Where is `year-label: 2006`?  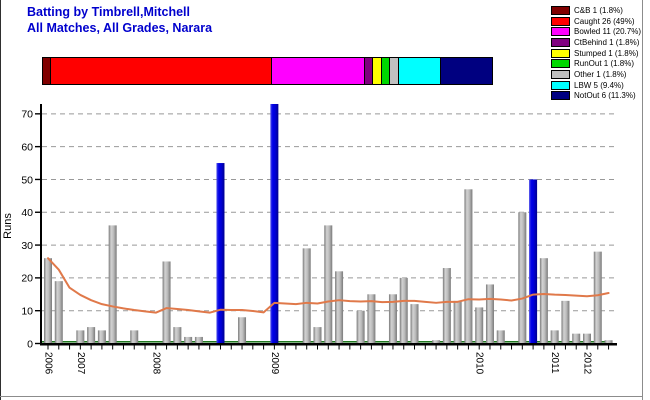 year-label: 2006 is located at coordinates (48, 363).